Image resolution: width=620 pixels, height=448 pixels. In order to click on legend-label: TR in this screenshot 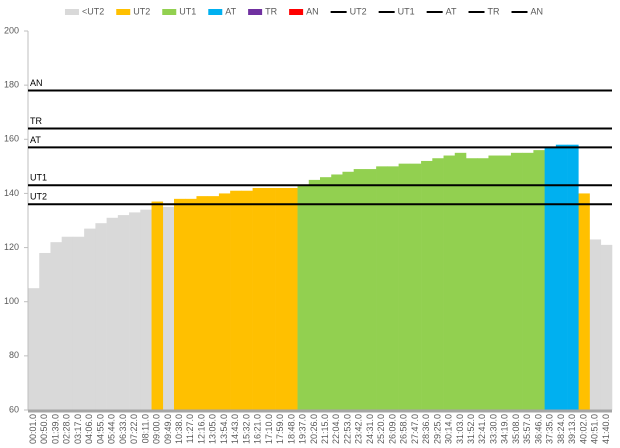, I will do `click(271, 11)`.